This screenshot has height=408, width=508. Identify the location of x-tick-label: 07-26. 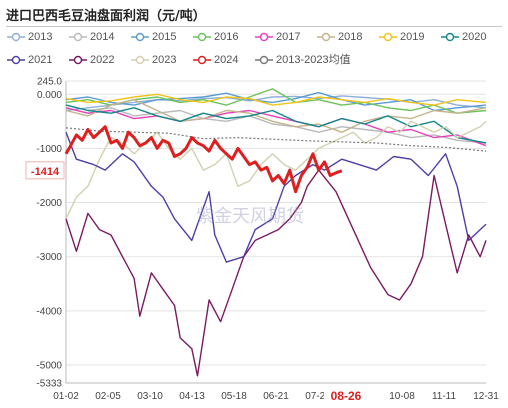
(318, 396).